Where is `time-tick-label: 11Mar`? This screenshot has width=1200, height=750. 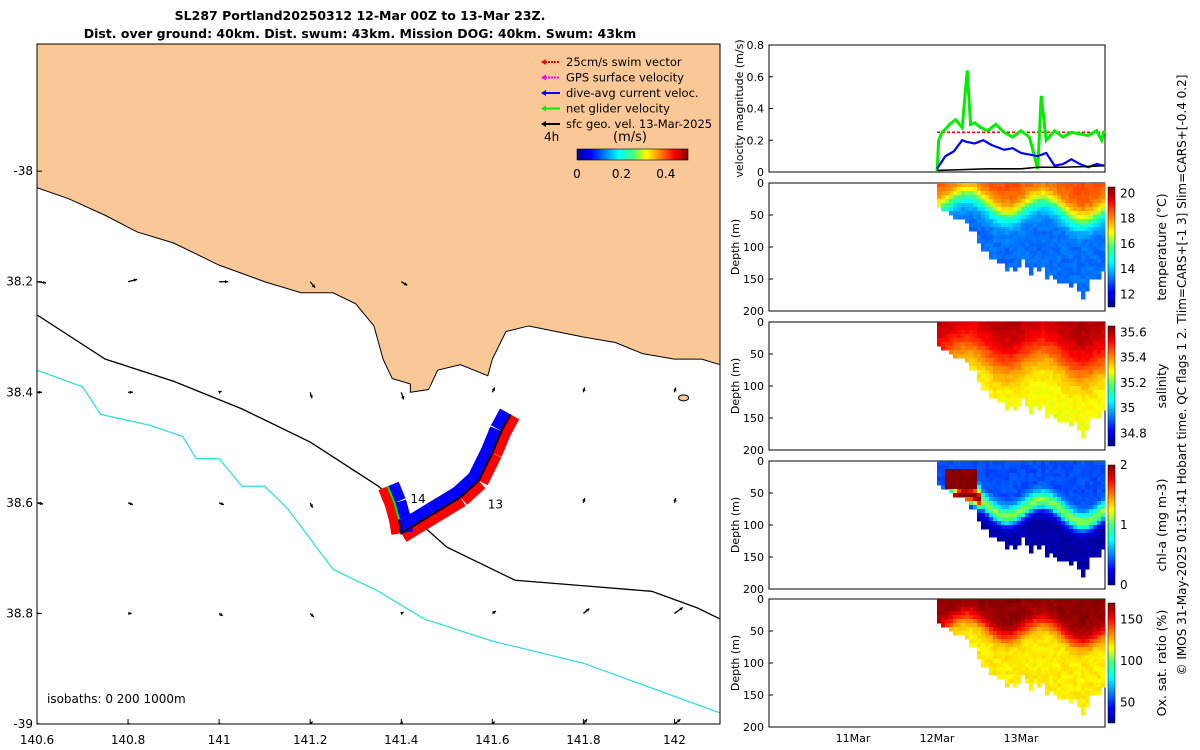 time-tick-label: 11Mar is located at coordinates (853, 738).